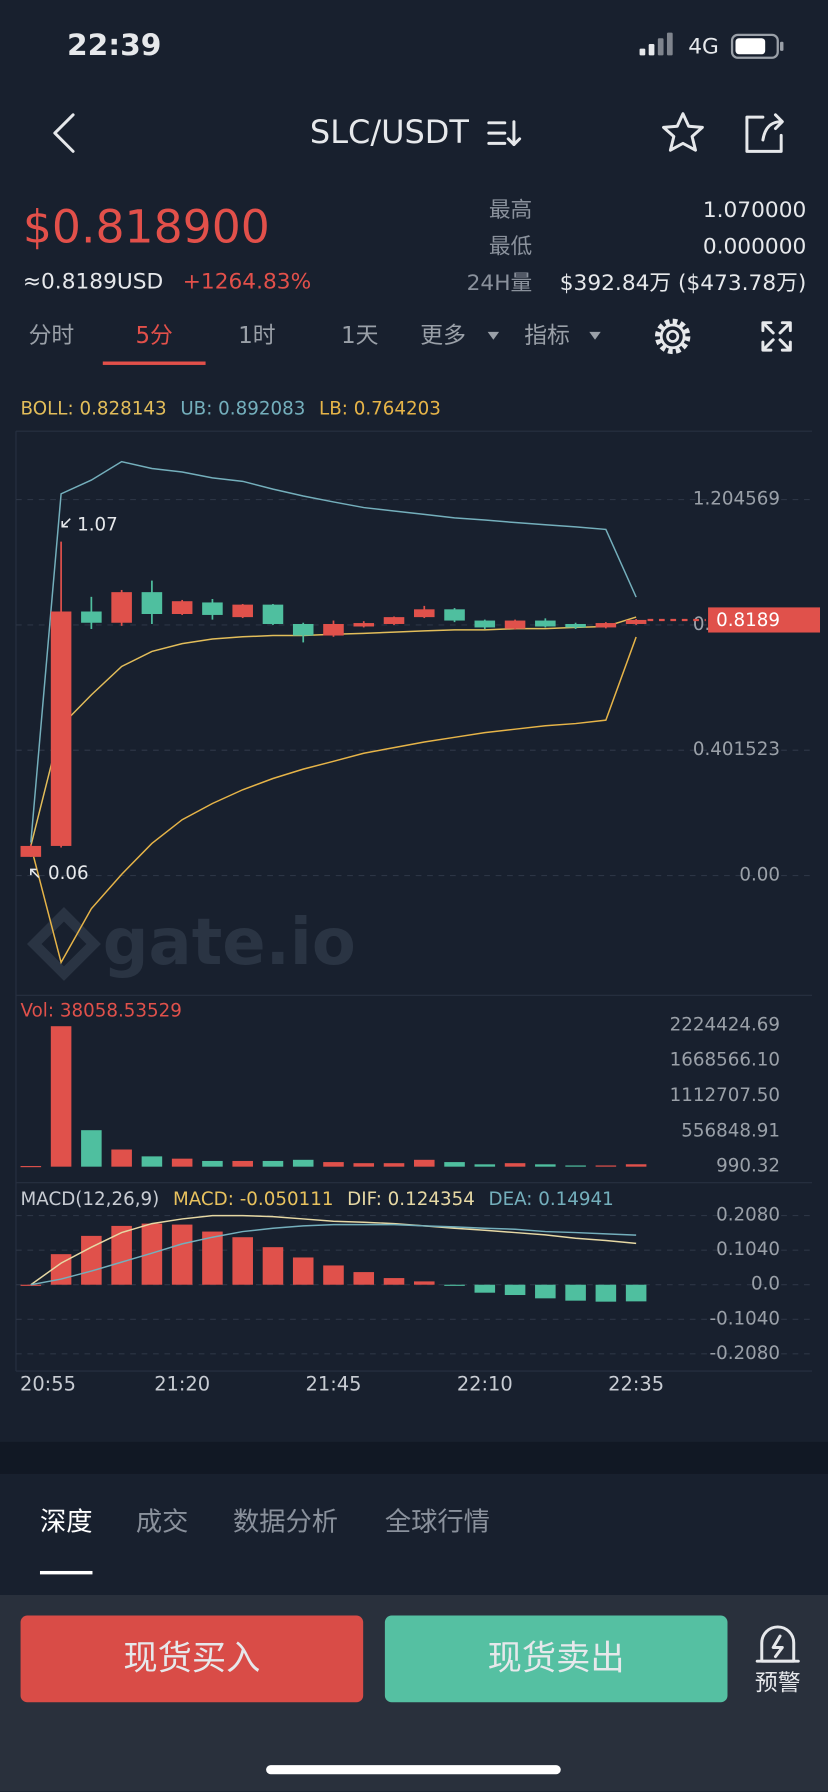 The image size is (828, 1792). I want to click on y-tick-label: 2224424.69, so click(725, 1024).